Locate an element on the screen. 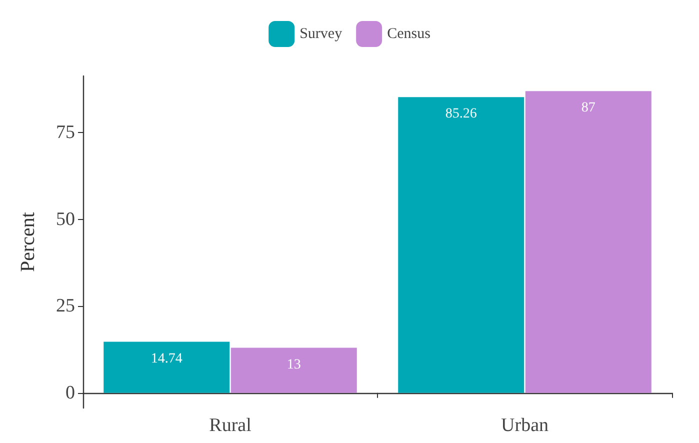  x-tick-label: Rural is located at coordinates (230, 425).